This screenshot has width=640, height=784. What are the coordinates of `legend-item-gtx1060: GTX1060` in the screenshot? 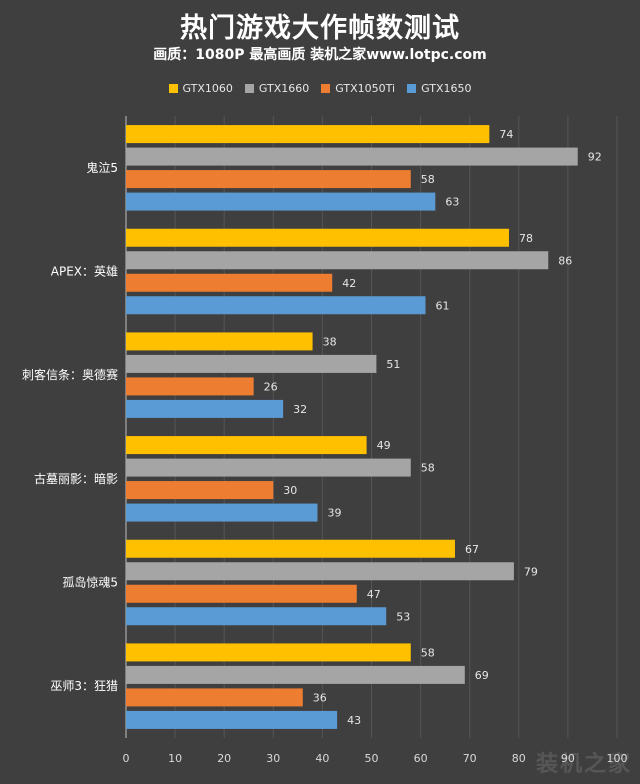 It's located at (200, 88).